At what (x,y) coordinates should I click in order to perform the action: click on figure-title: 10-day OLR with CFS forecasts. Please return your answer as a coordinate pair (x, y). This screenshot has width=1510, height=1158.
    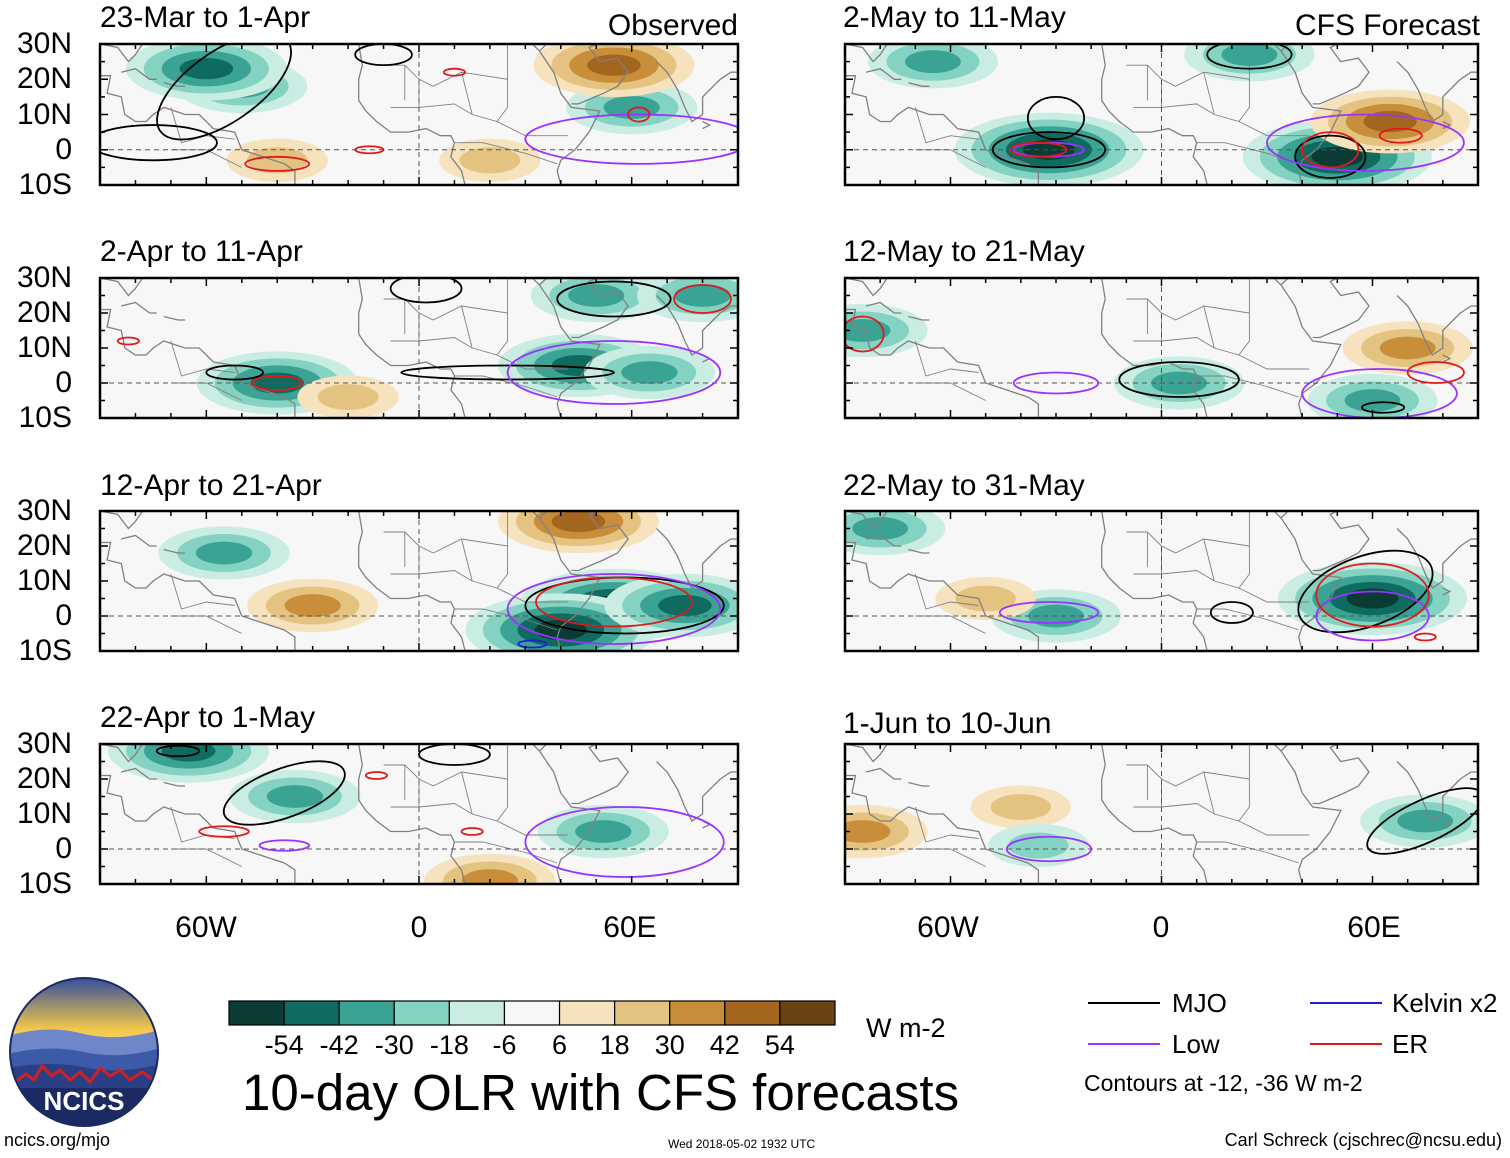
    Looking at the image, I should click on (601, 1092).